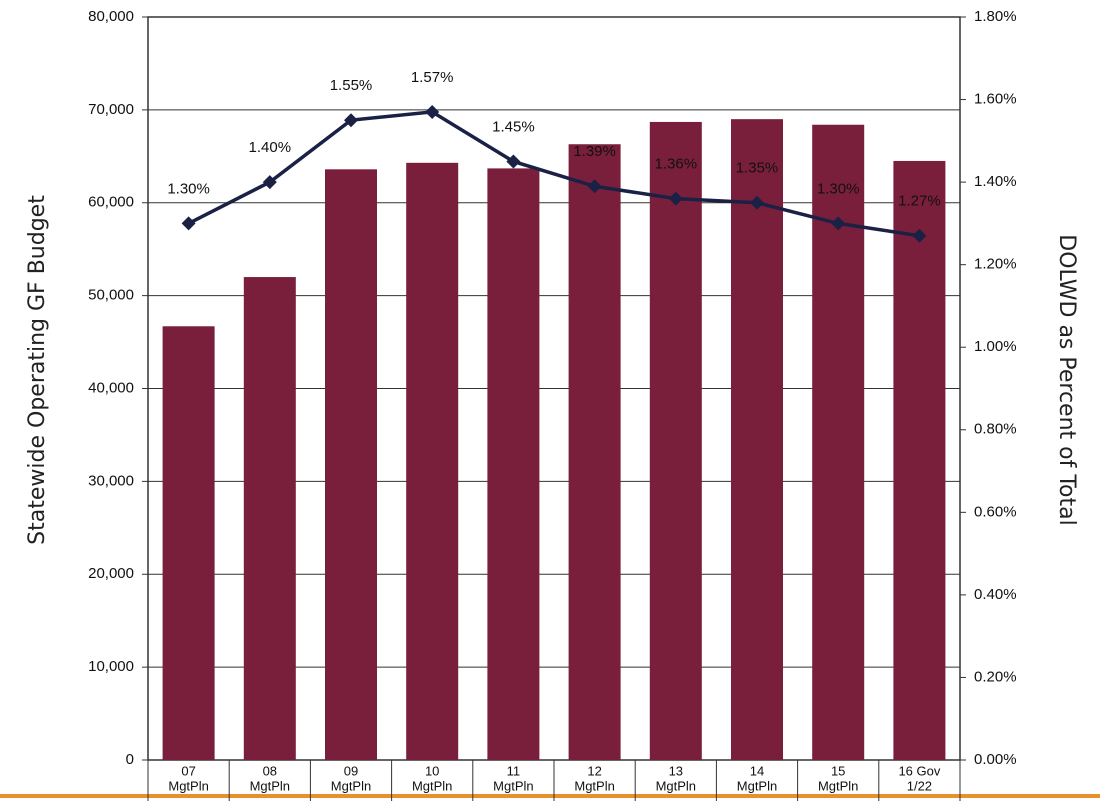  What do you see at coordinates (995, 264) in the screenshot?
I see `y2-tick-label: 1.20%` at bounding box center [995, 264].